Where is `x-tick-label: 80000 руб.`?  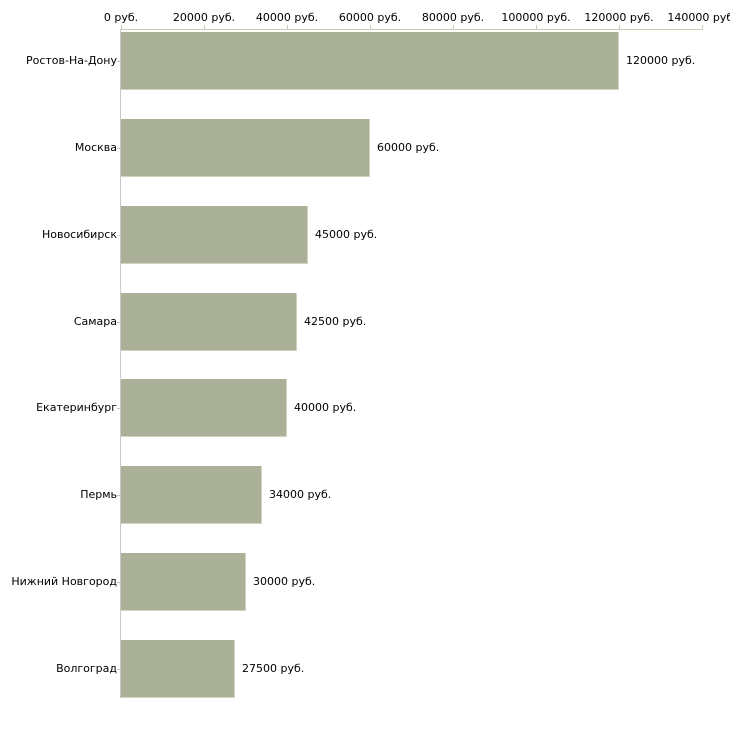
x-tick-label: 80000 руб. is located at coordinates (453, 17).